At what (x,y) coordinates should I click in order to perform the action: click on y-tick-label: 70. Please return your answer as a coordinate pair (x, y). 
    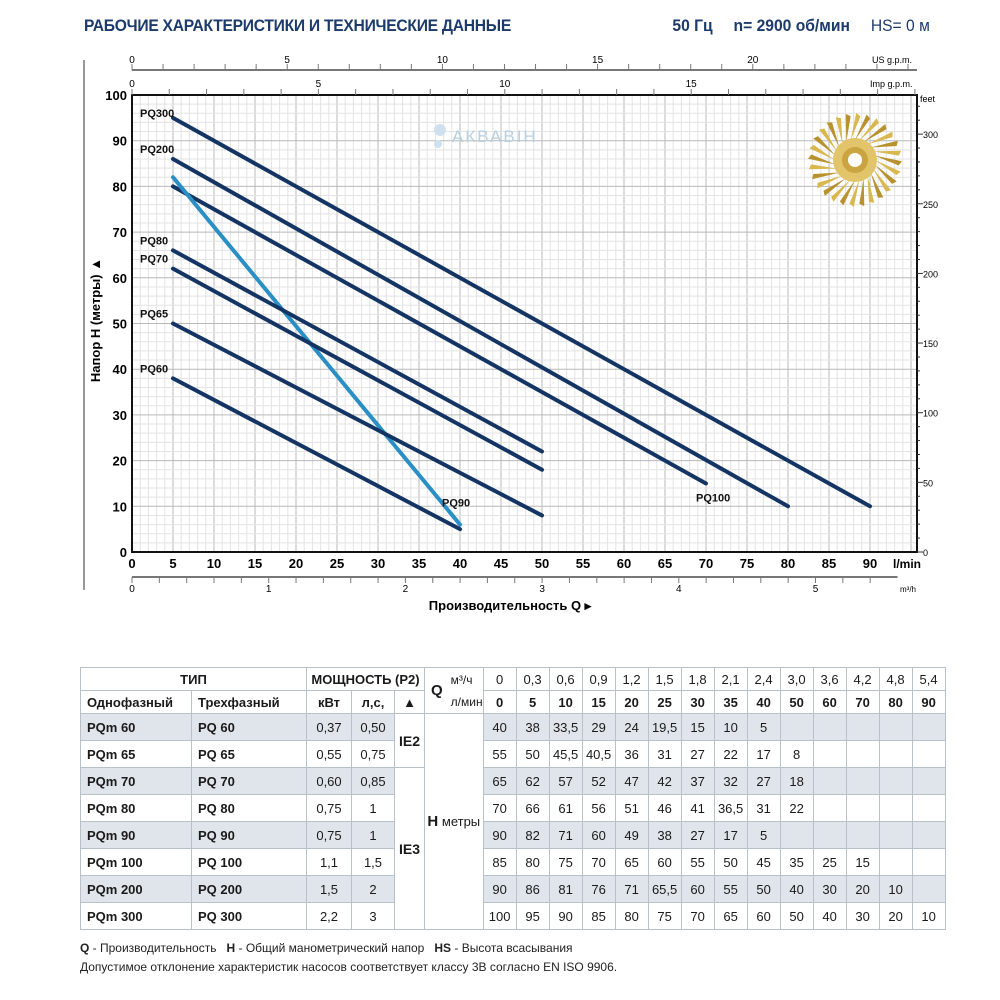
    Looking at the image, I should click on (120, 232).